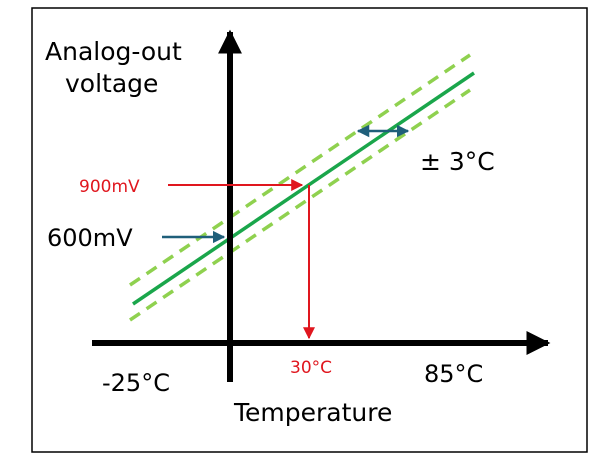  What do you see at coordinates (90, 238) in the screenshot?
I see `y-intercept-label: 600mV` at bounding box center [90, 238].